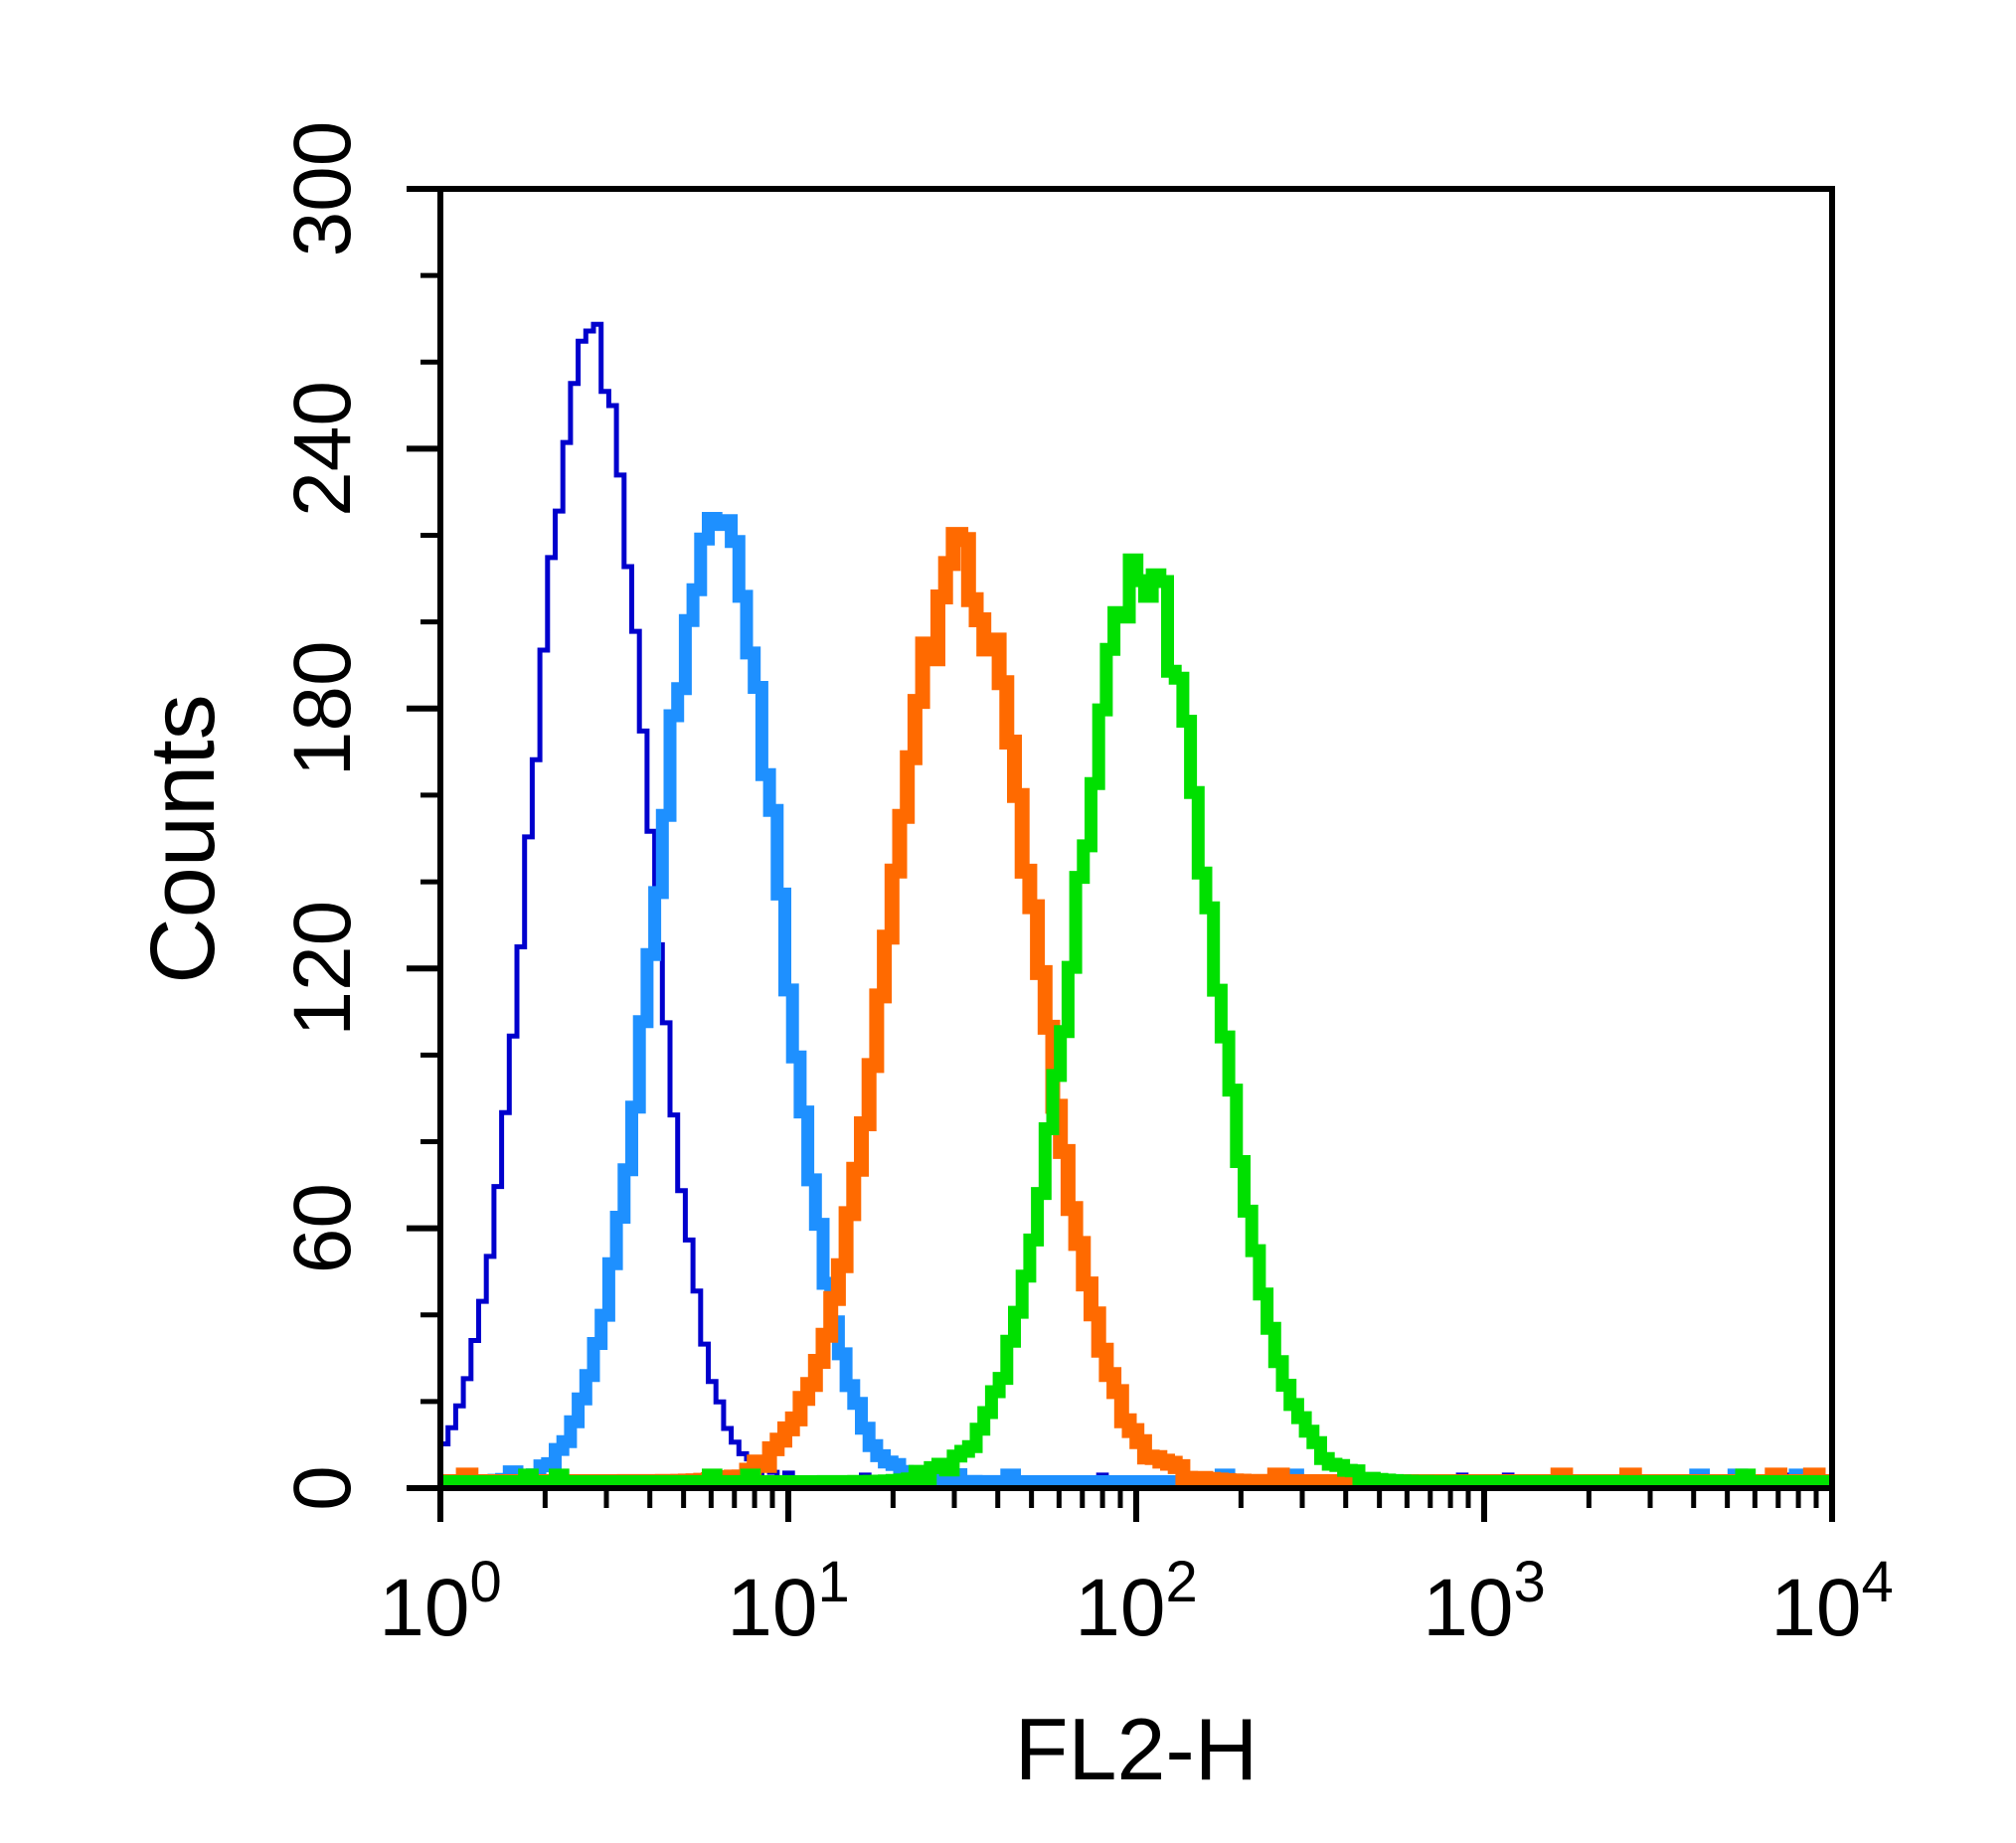 This screenshot has height=1843, width=2016. I want to click on y-tick-label-60: 60, so click(322, 1228).